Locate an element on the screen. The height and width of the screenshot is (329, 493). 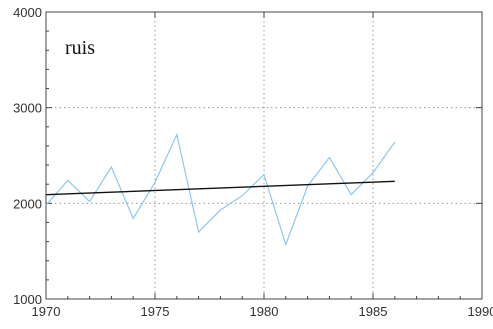
x-tick-label: 1990 is located at coordinates (480, 311).